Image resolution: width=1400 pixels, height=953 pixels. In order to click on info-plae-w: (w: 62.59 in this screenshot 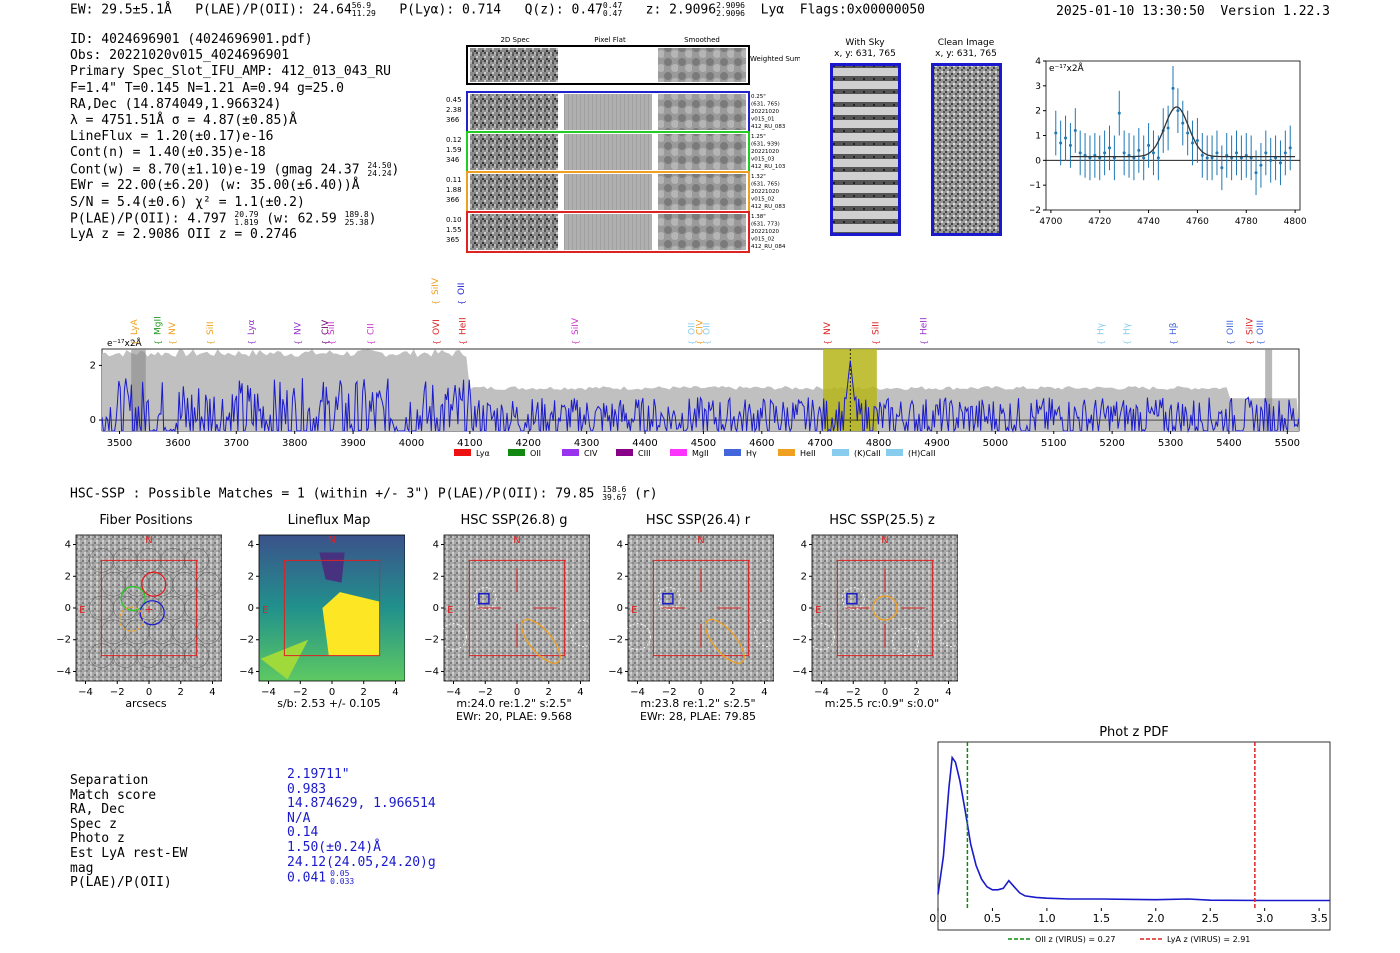, I will do `click(301, 219)`.